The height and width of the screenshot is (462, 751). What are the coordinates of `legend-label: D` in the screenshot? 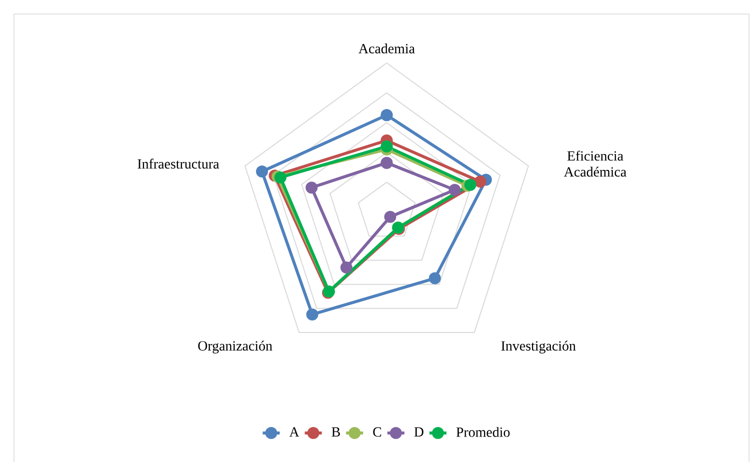 It's located at (419, 432).